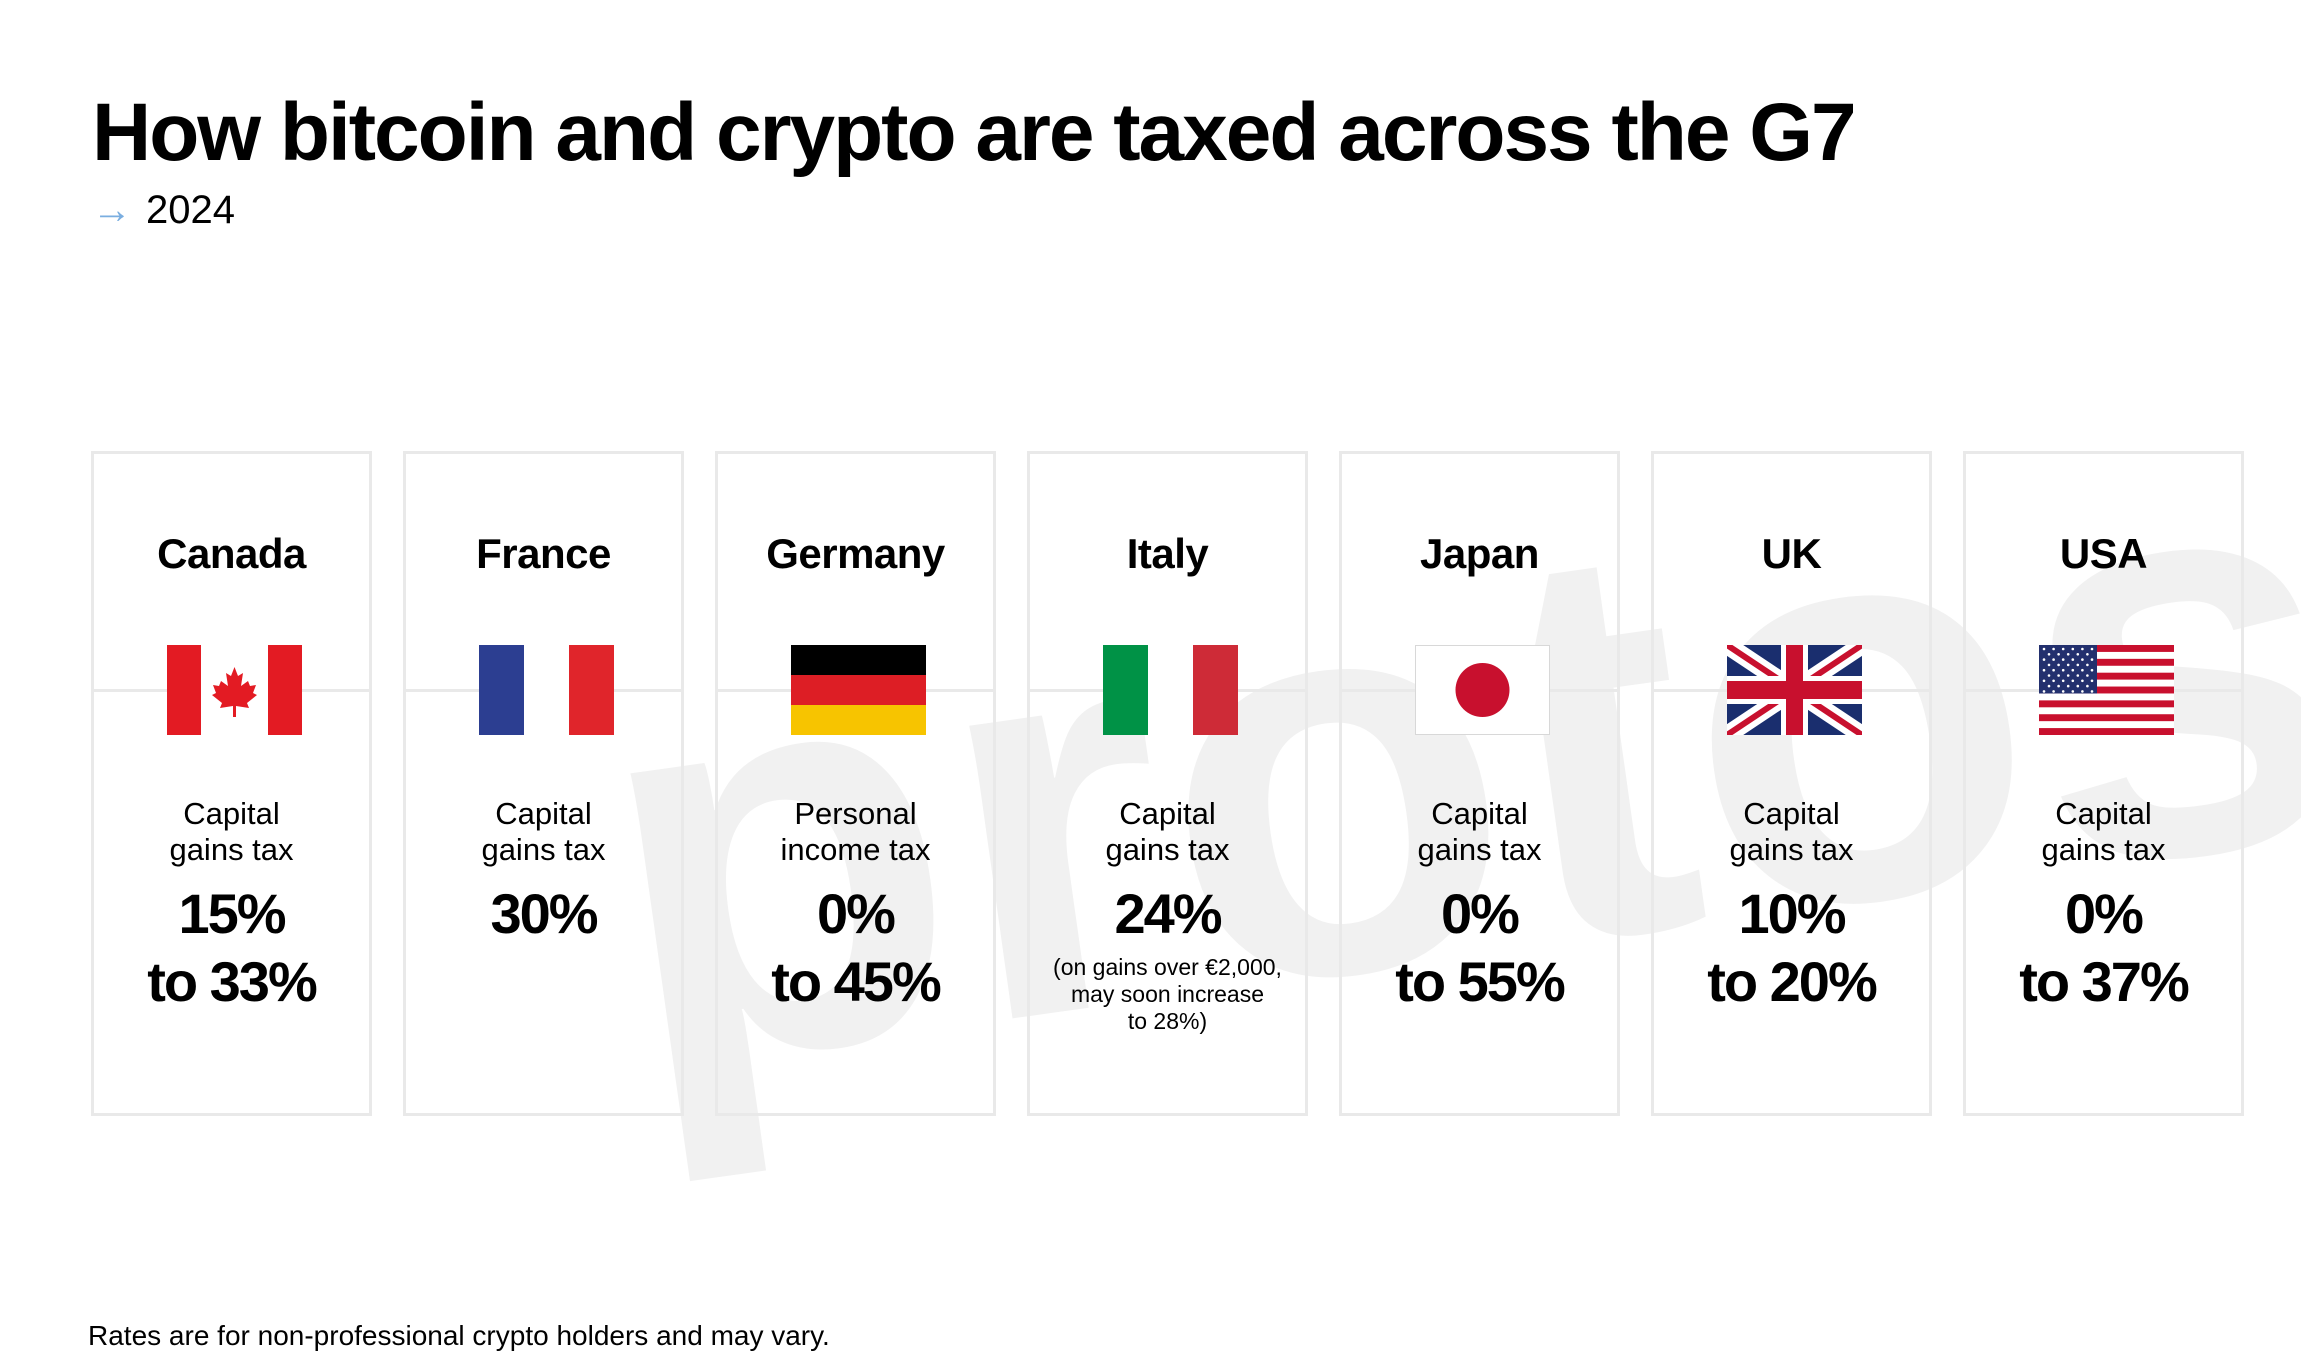 Image resolution: width=2301 pixels, height=1354 pixels. I want to click on france-flag-icon, so click(546, 690).